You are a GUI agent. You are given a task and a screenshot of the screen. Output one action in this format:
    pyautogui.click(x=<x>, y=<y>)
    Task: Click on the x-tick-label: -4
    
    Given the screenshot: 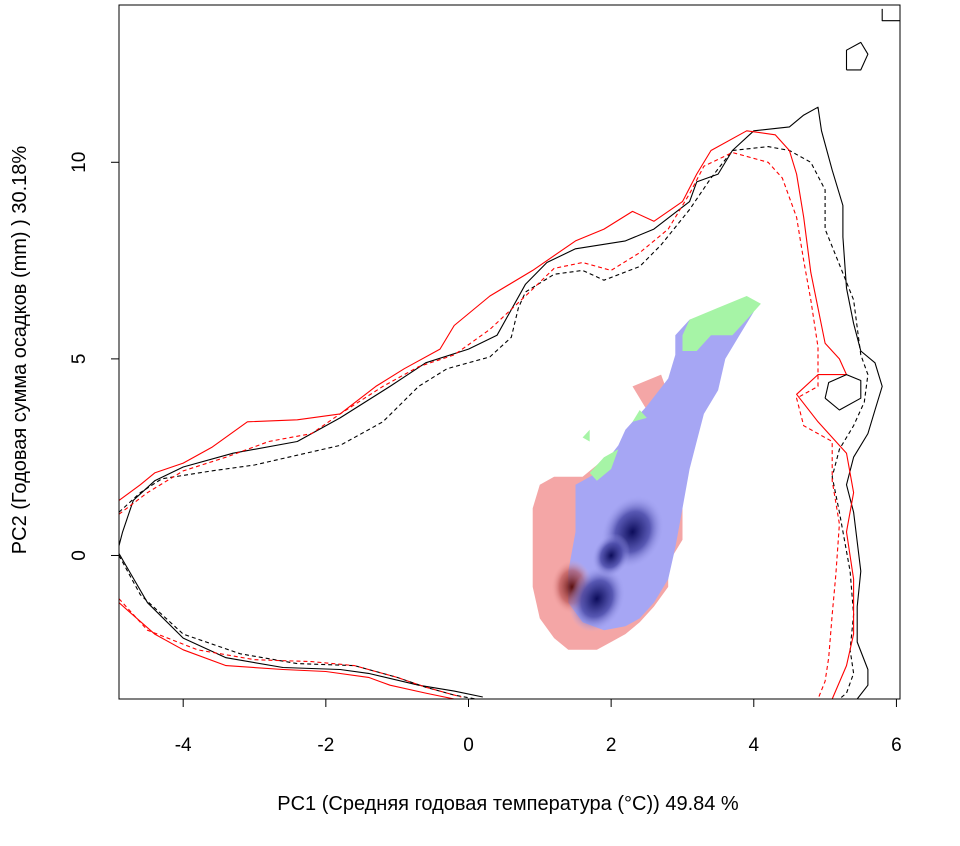 What is the action you would take?
    pyautogui.click(x=183, y=745)
    